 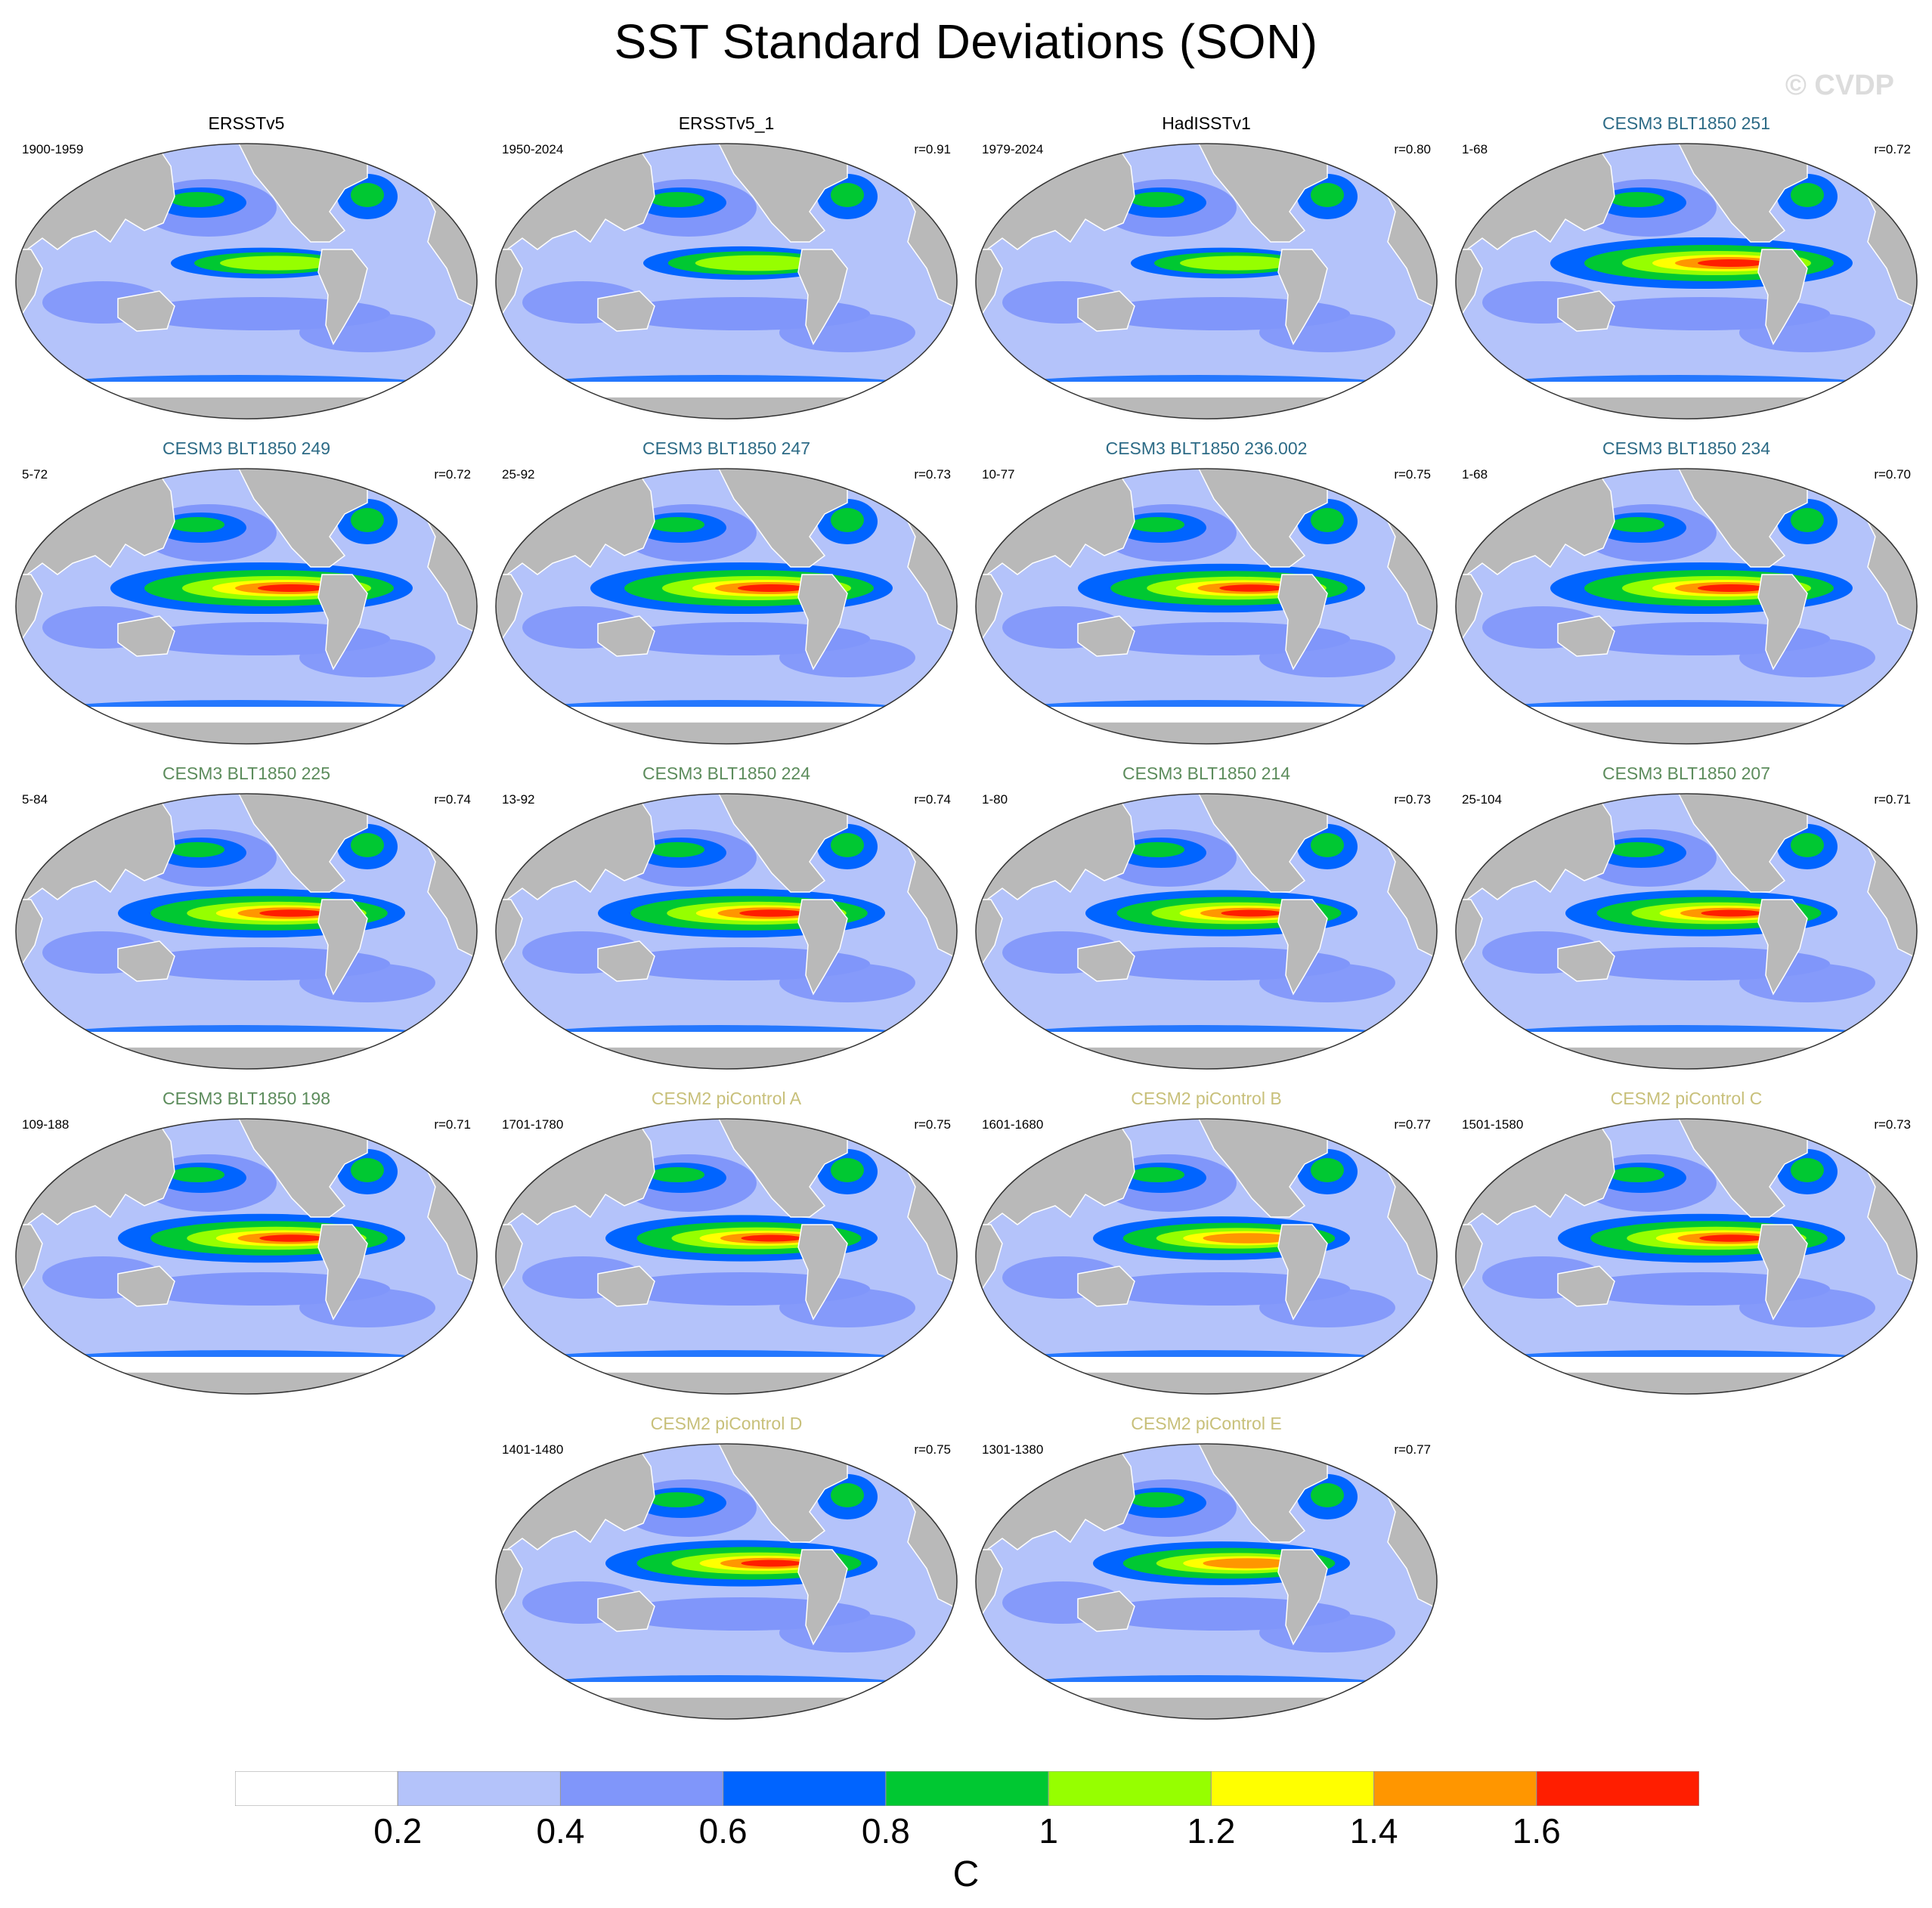 I want to click on cvdp-watermark: © CVDP, so click(x=1840, y=86).